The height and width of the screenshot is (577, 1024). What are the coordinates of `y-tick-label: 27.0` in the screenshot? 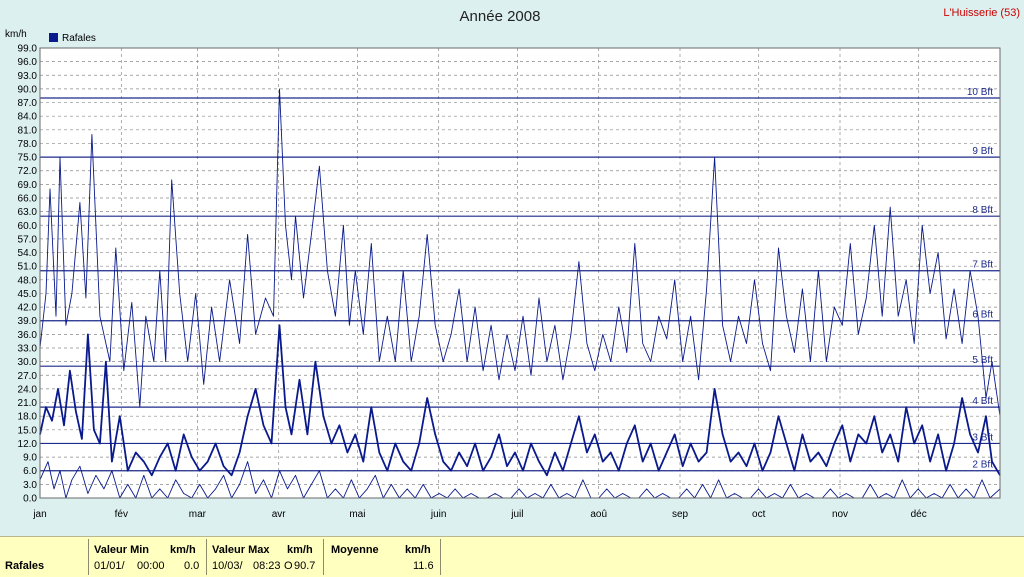 It's located at (28, 376).